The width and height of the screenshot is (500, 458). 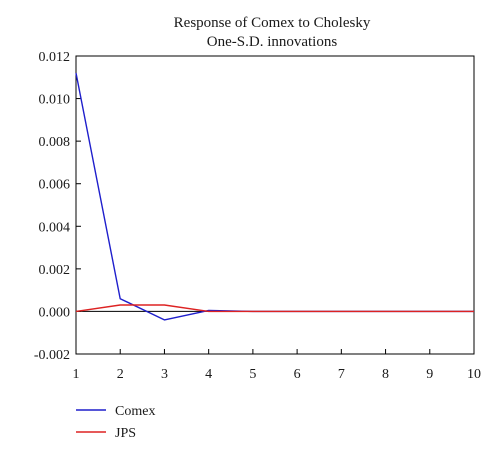 What do you see at coordinates (52, 355) in the screenshot?
I see `y-tick-label: -0.002` at bounding box center [52, 355].